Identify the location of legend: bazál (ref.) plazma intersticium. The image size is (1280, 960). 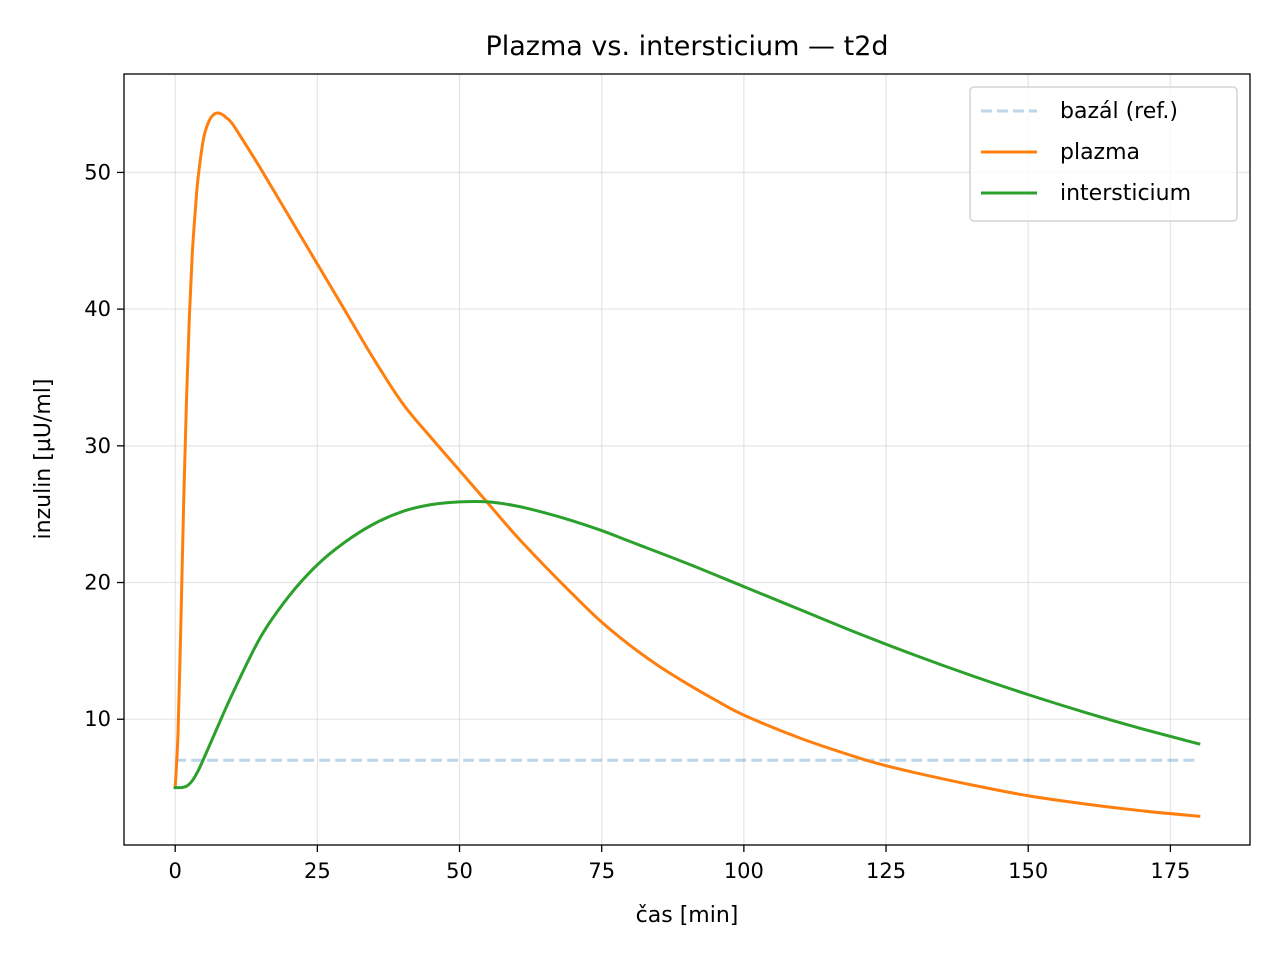
(1103, 154).